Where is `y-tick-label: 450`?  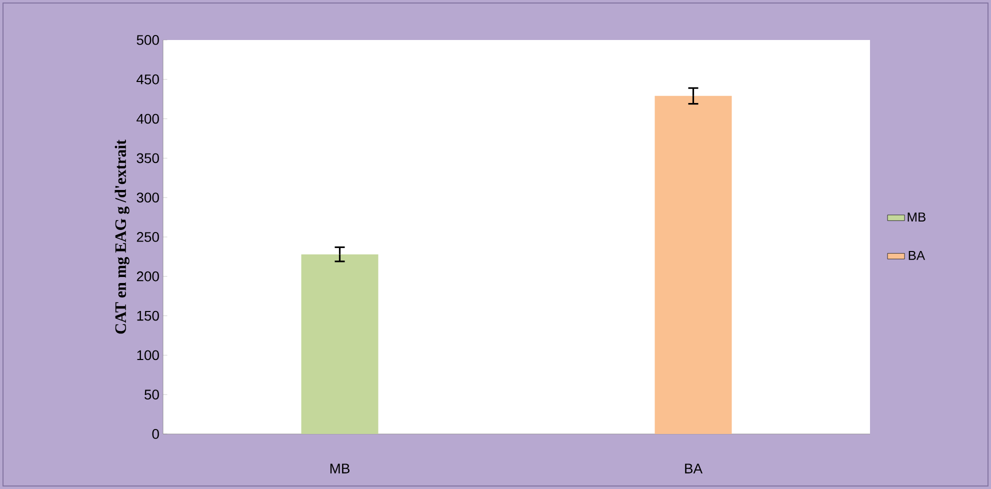
y-tick-label: 450 is located at coordinates (147, 79).